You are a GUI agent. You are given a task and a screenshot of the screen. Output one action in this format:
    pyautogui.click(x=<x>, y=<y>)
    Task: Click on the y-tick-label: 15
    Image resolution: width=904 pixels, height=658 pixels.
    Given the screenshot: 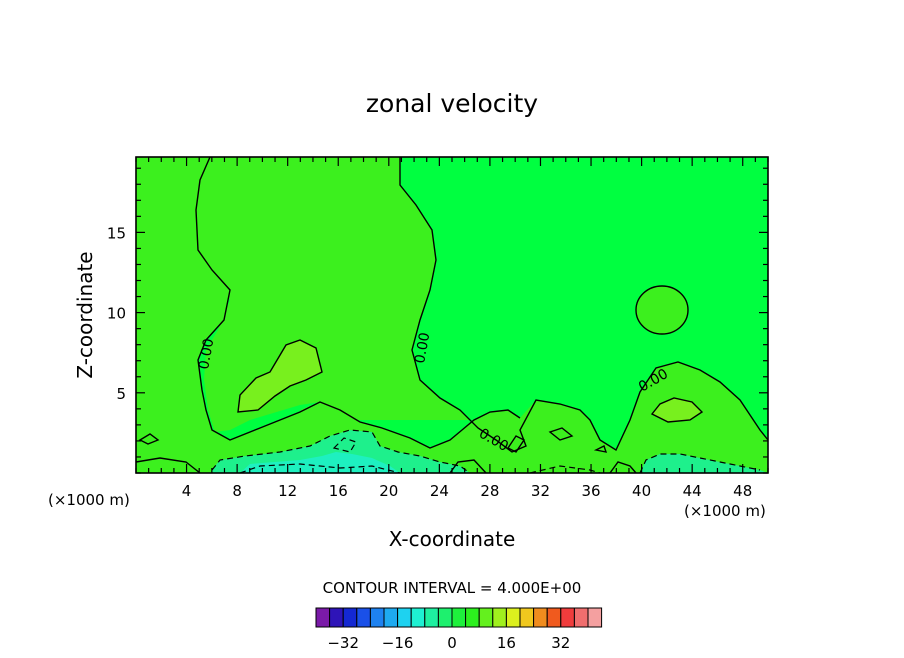 What is the action you would take?
    pyautogui.click(x=116, y=233)
    